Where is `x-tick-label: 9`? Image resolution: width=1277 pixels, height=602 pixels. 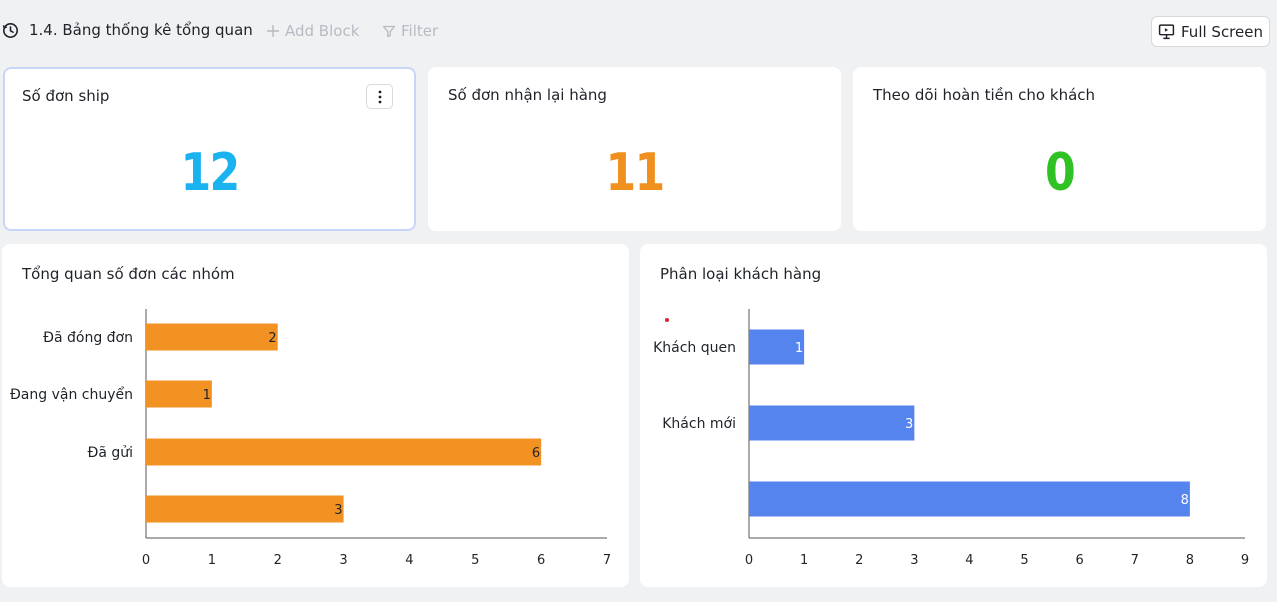 x-tick-label: 9 is located at coordinates (1245, 560).